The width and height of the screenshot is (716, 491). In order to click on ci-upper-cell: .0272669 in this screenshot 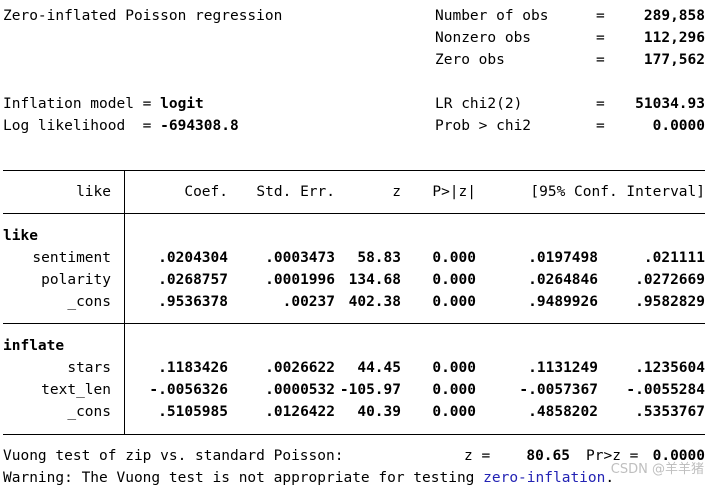, I will do `click(670, 280)`.